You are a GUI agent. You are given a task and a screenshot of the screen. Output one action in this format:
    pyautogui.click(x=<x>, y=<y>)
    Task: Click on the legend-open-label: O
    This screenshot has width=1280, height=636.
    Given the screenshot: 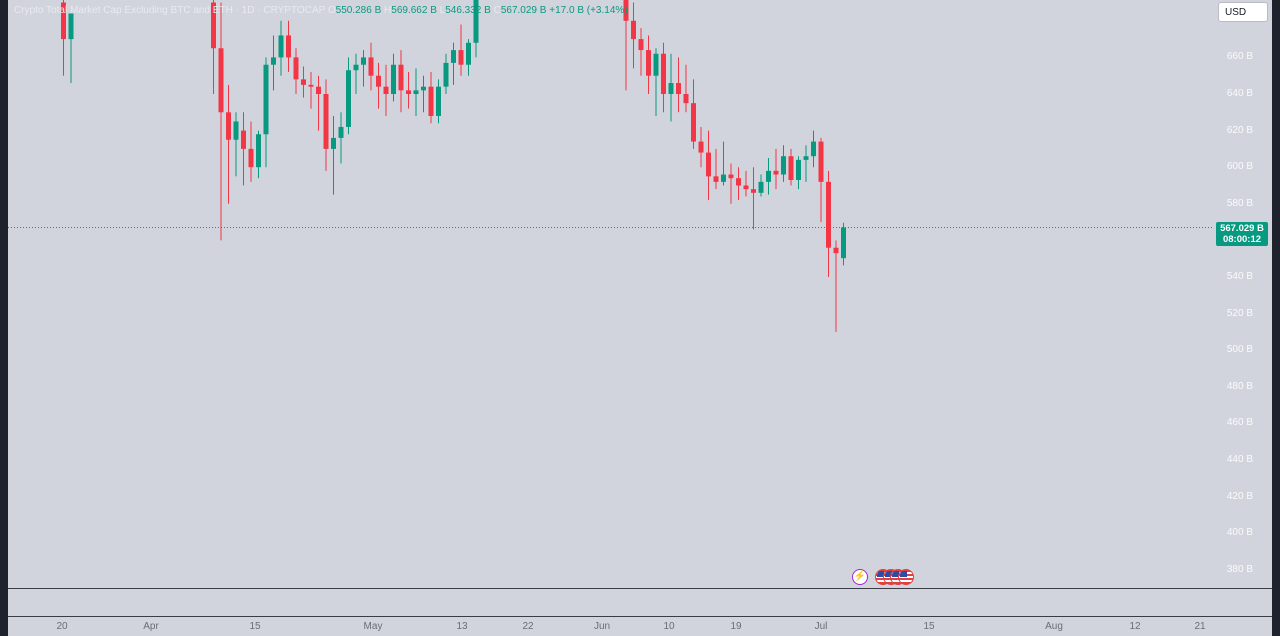 What is the action you would take?
    pyautogui.click(x=331, y=10)
    